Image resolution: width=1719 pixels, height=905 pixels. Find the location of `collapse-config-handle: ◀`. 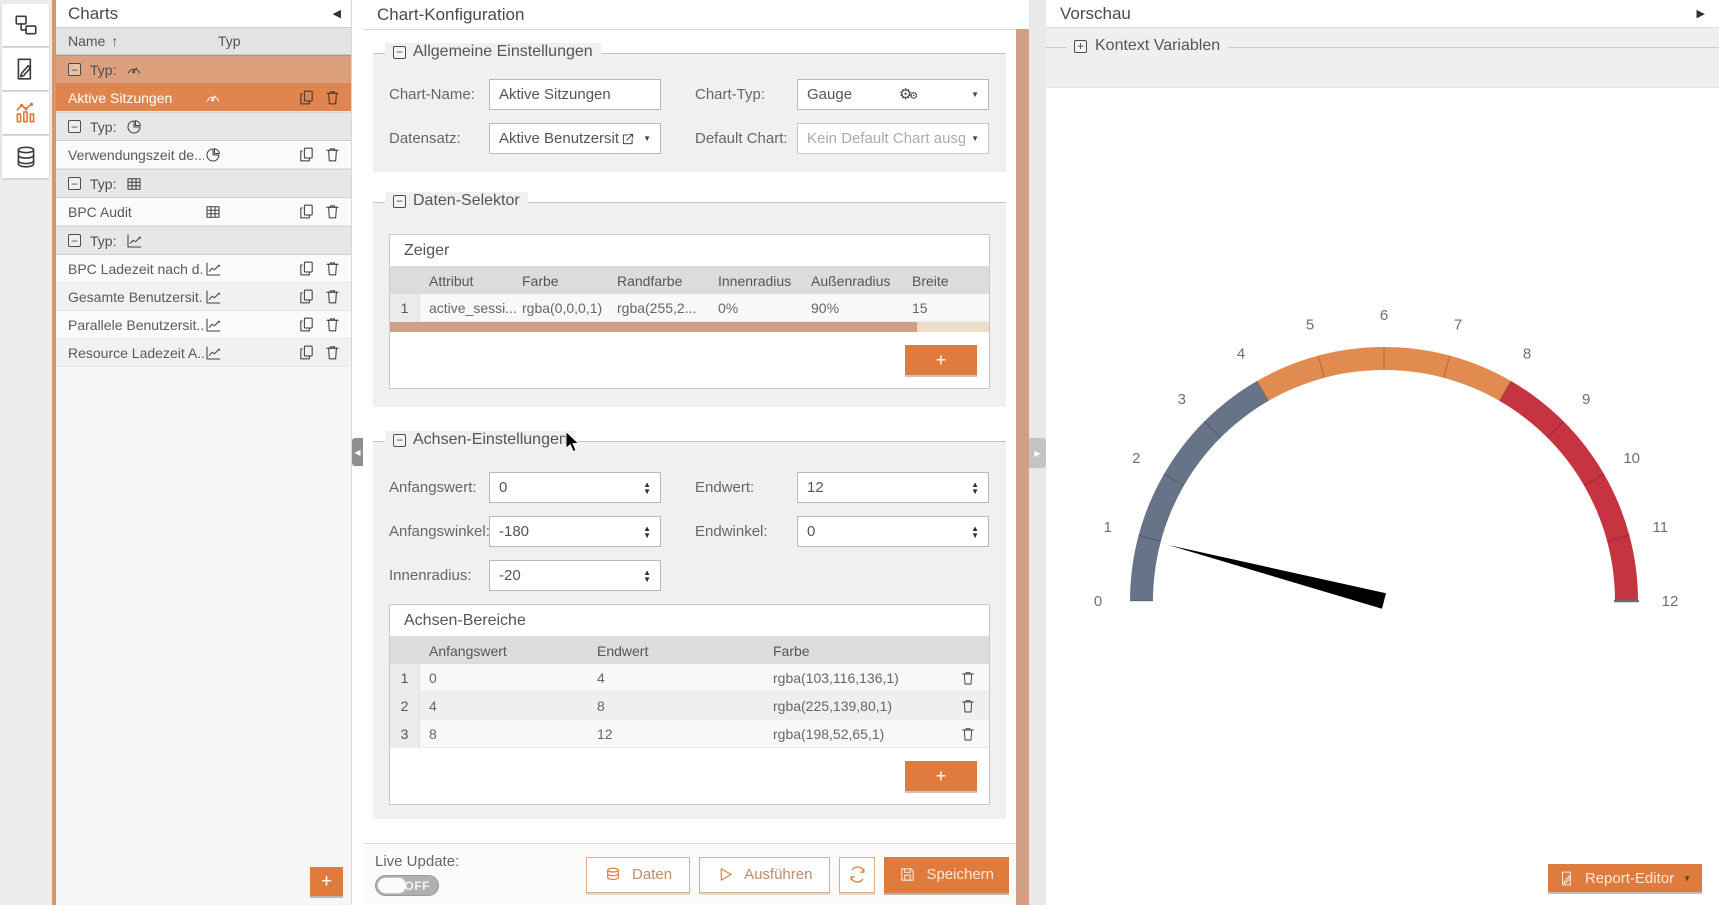

collapse-config-handle: ◀ is located at coordinates (357, 452).